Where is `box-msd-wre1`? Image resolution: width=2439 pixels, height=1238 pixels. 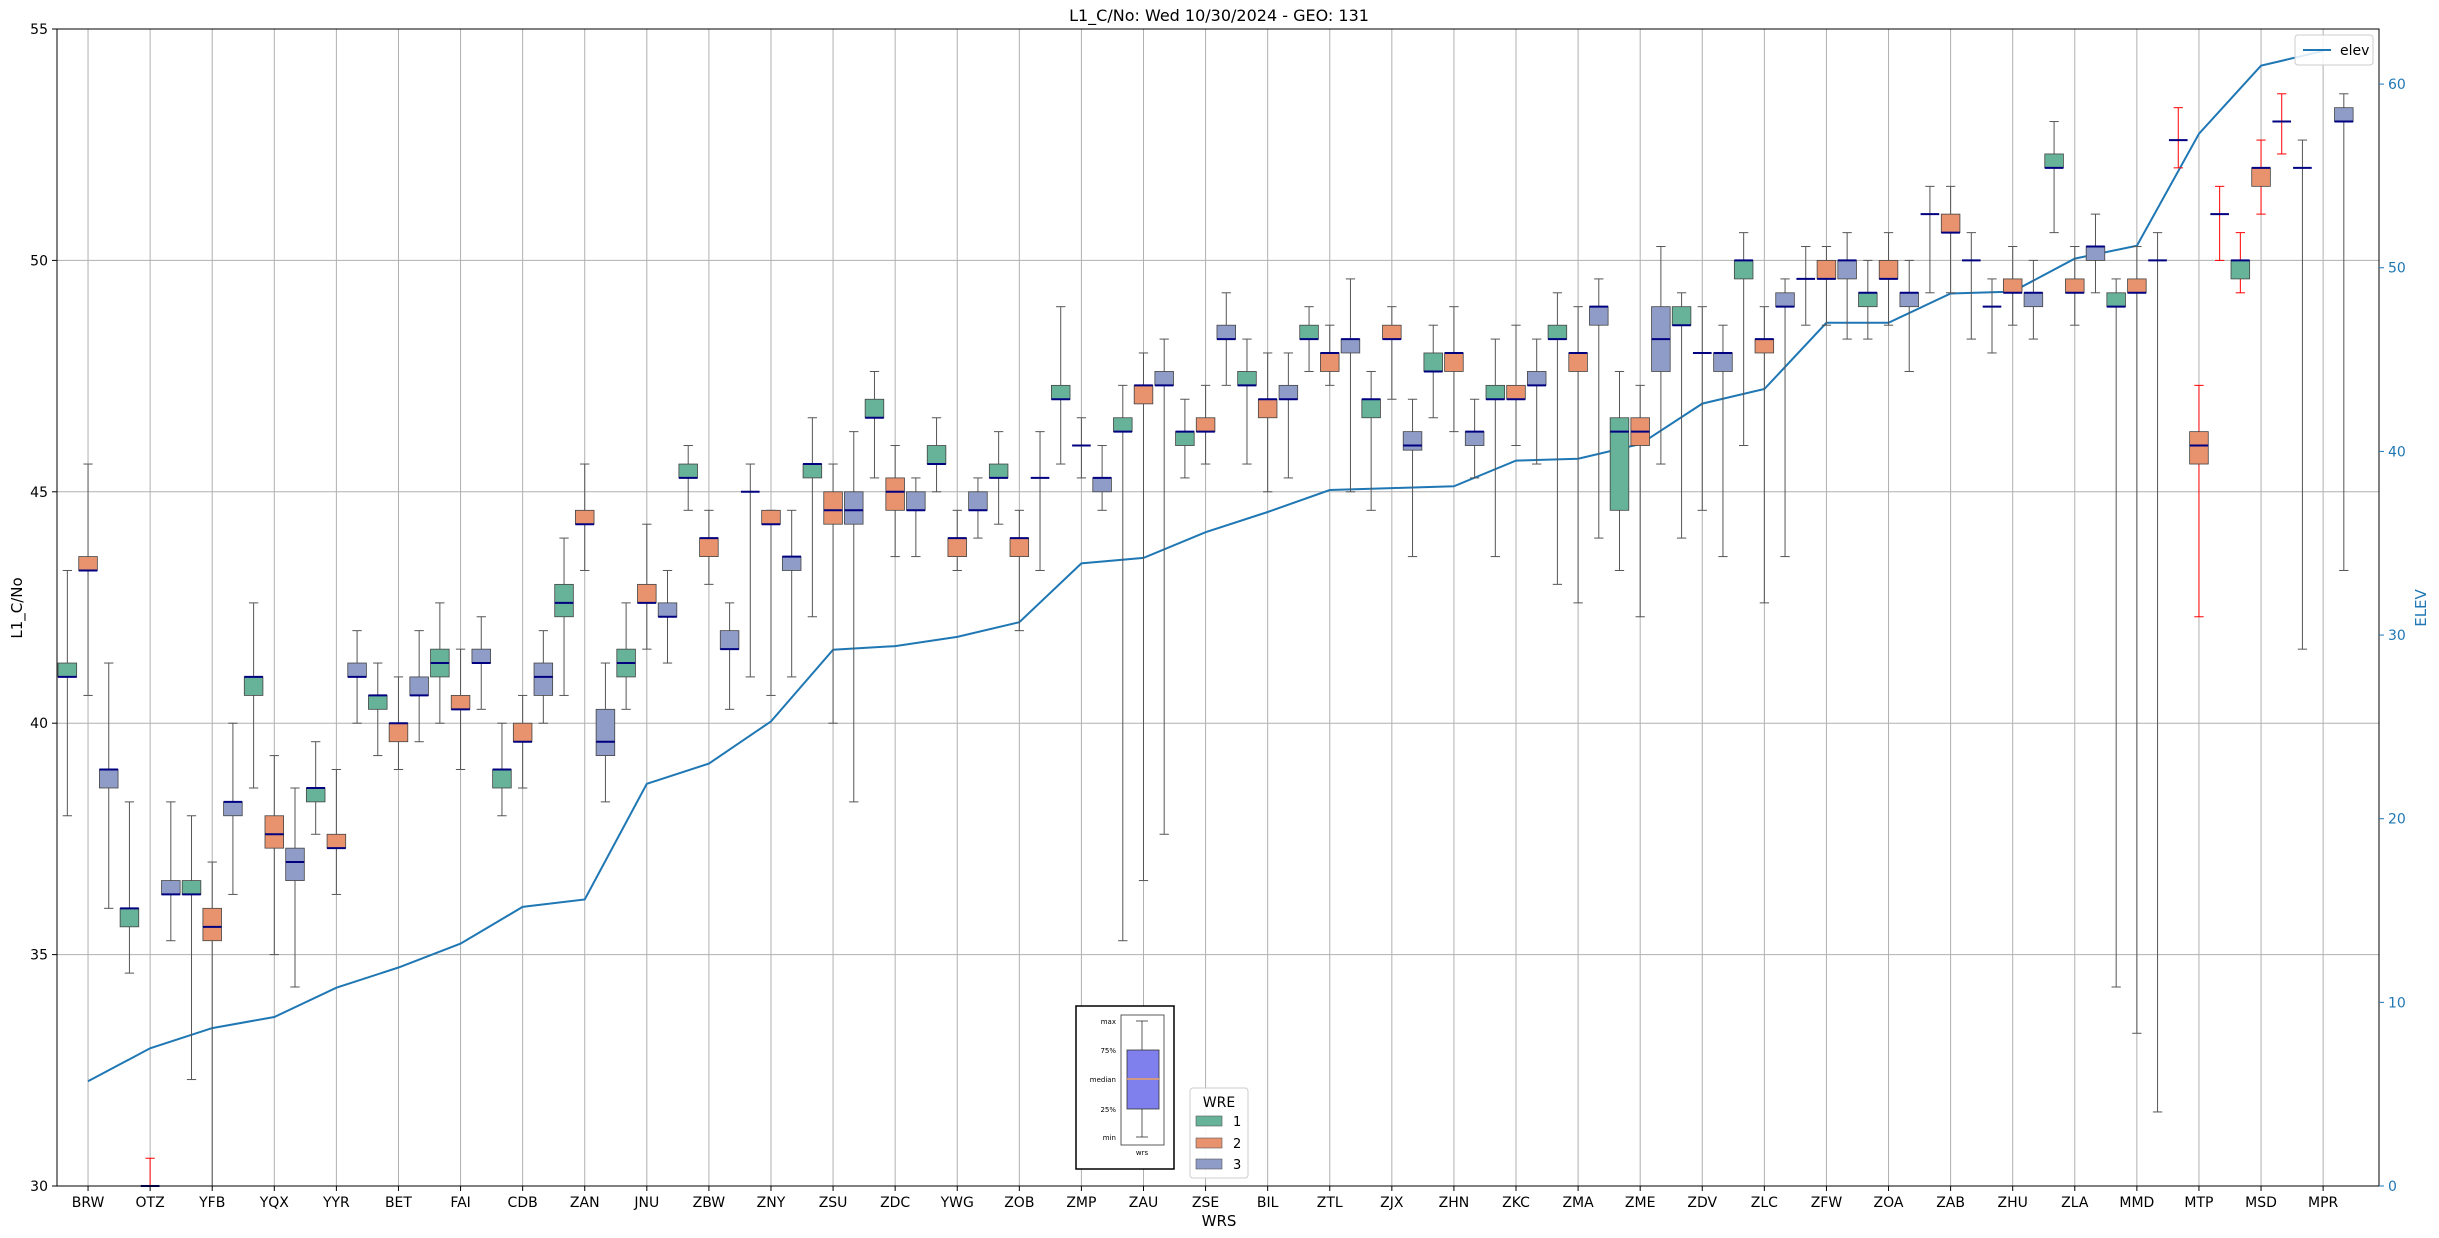 box-msd-wre1 is located at coordinates (2240, 263).